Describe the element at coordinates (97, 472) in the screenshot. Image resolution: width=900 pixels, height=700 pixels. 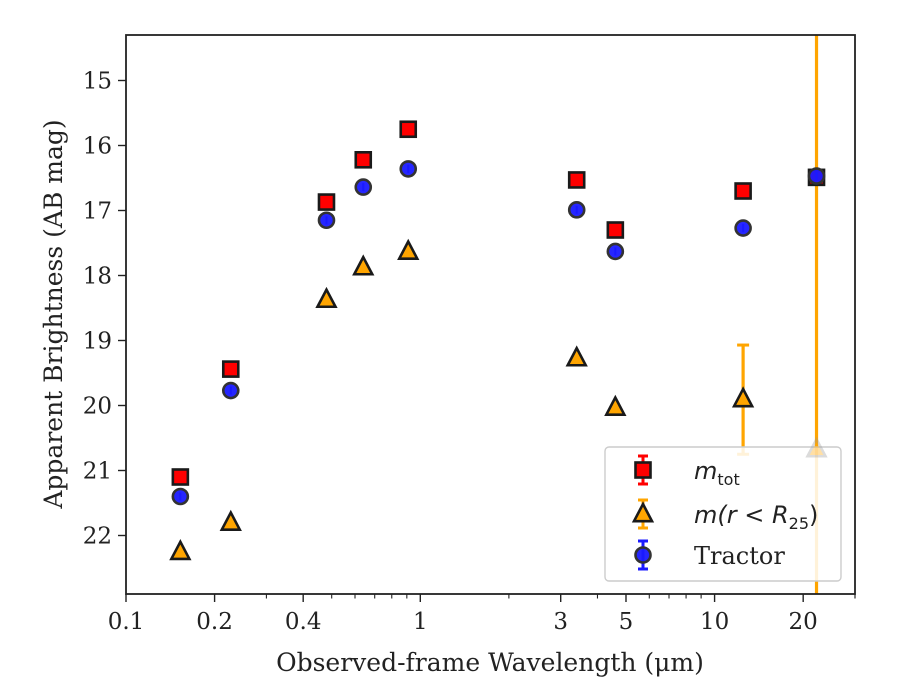
I see `y-tick-label: 21` at that location.